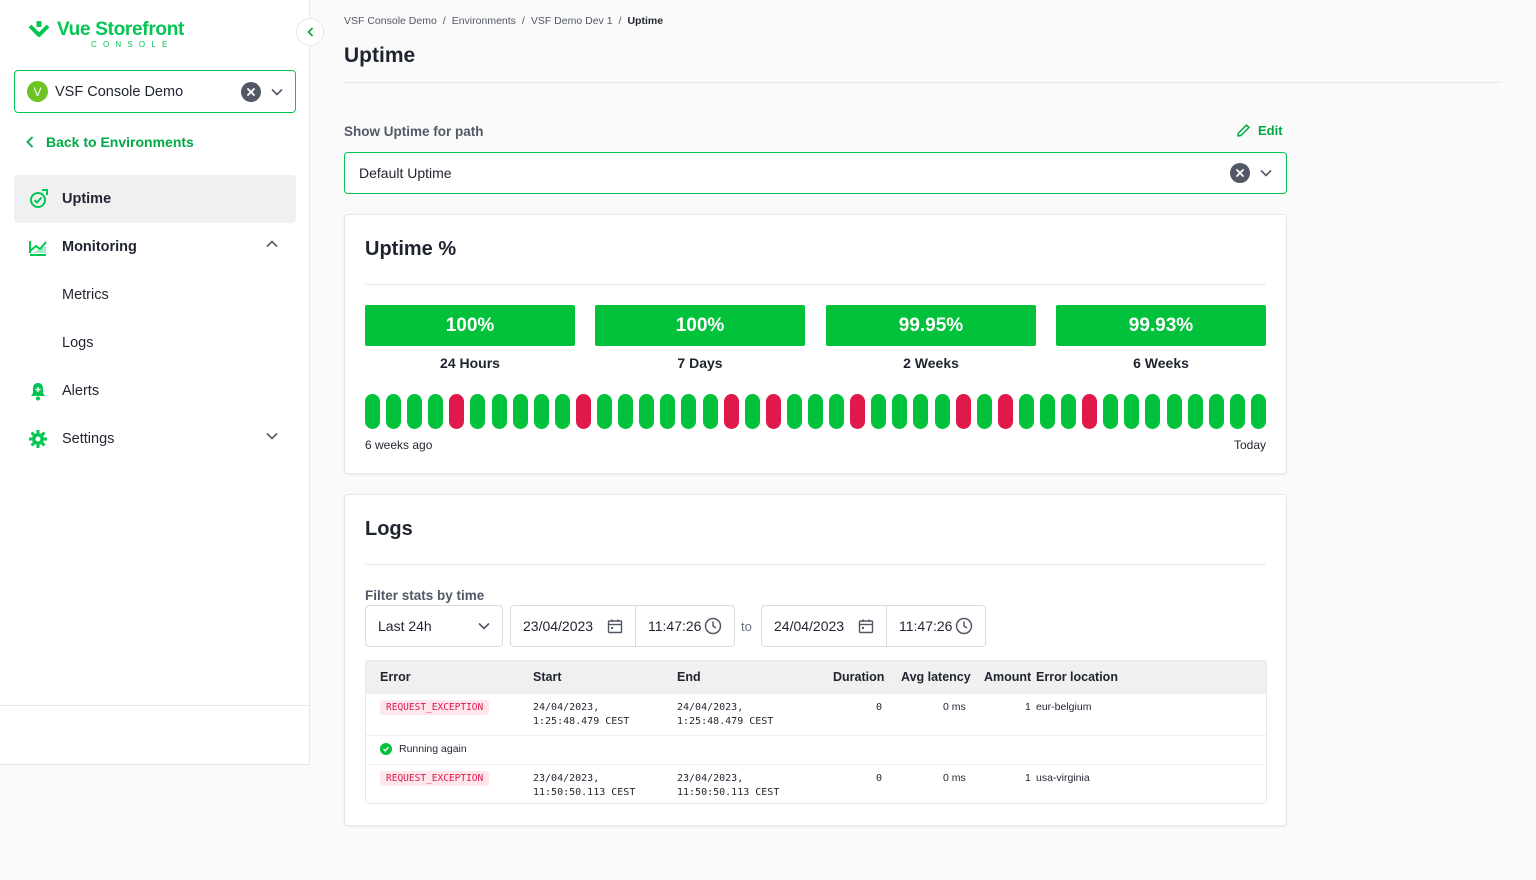 The image size is (1536, 880). I want to click on end-cell: 23/04/2023, 11:50:50.113 CEST, so click(728, 785).